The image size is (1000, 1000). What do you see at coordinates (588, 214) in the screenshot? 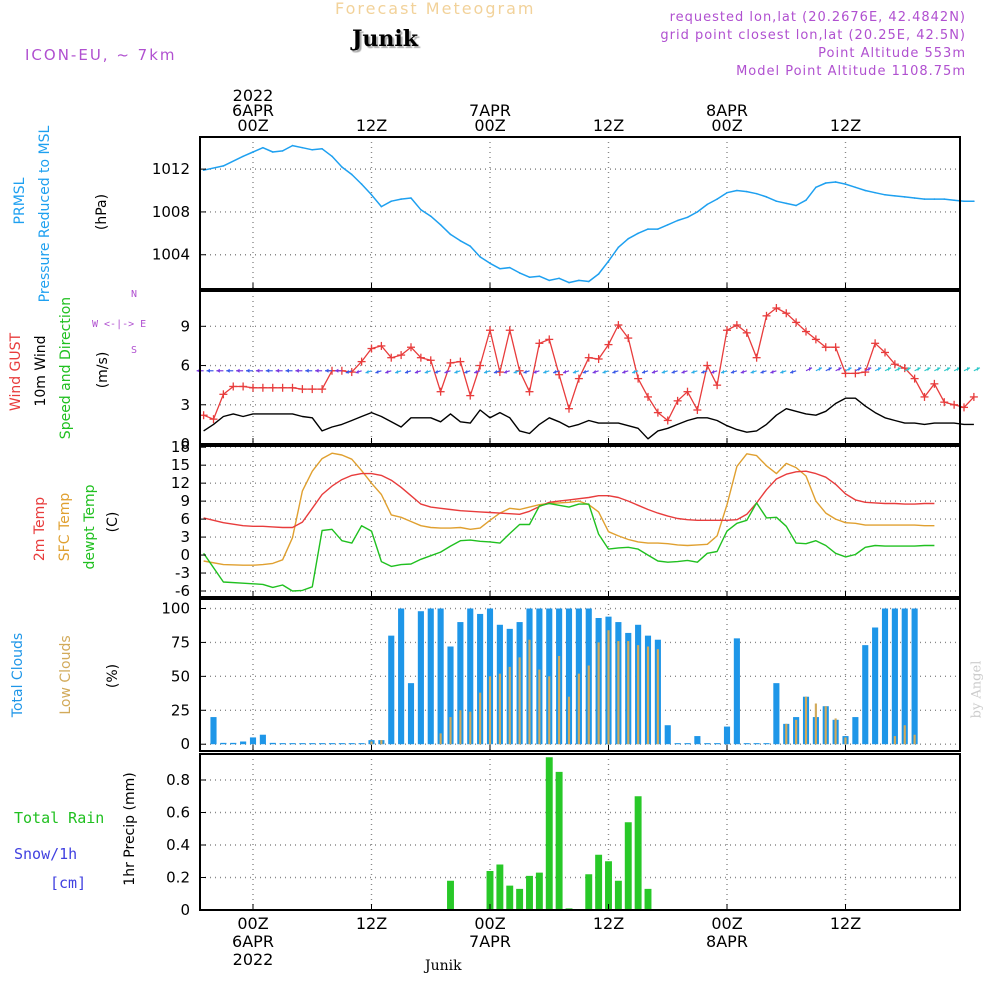
I see `pressure-line` at bounding box center [588, 214].